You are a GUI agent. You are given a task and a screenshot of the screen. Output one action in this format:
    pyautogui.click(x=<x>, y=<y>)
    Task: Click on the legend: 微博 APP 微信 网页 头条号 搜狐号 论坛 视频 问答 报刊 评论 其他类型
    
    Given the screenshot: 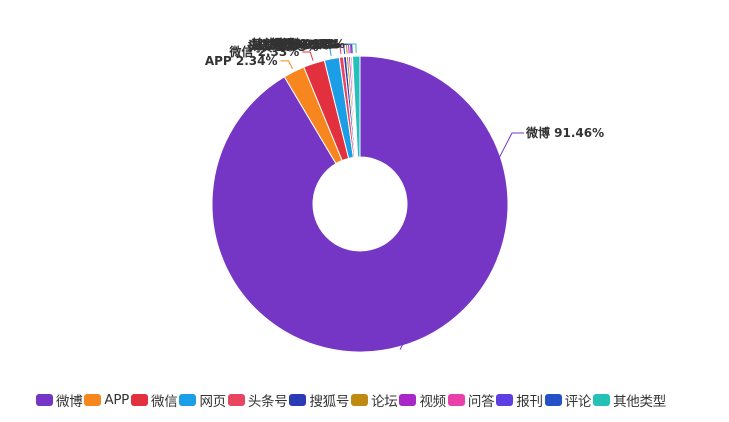 What is the action you would take?
    pyautogui.click(x=352, y=400)
    